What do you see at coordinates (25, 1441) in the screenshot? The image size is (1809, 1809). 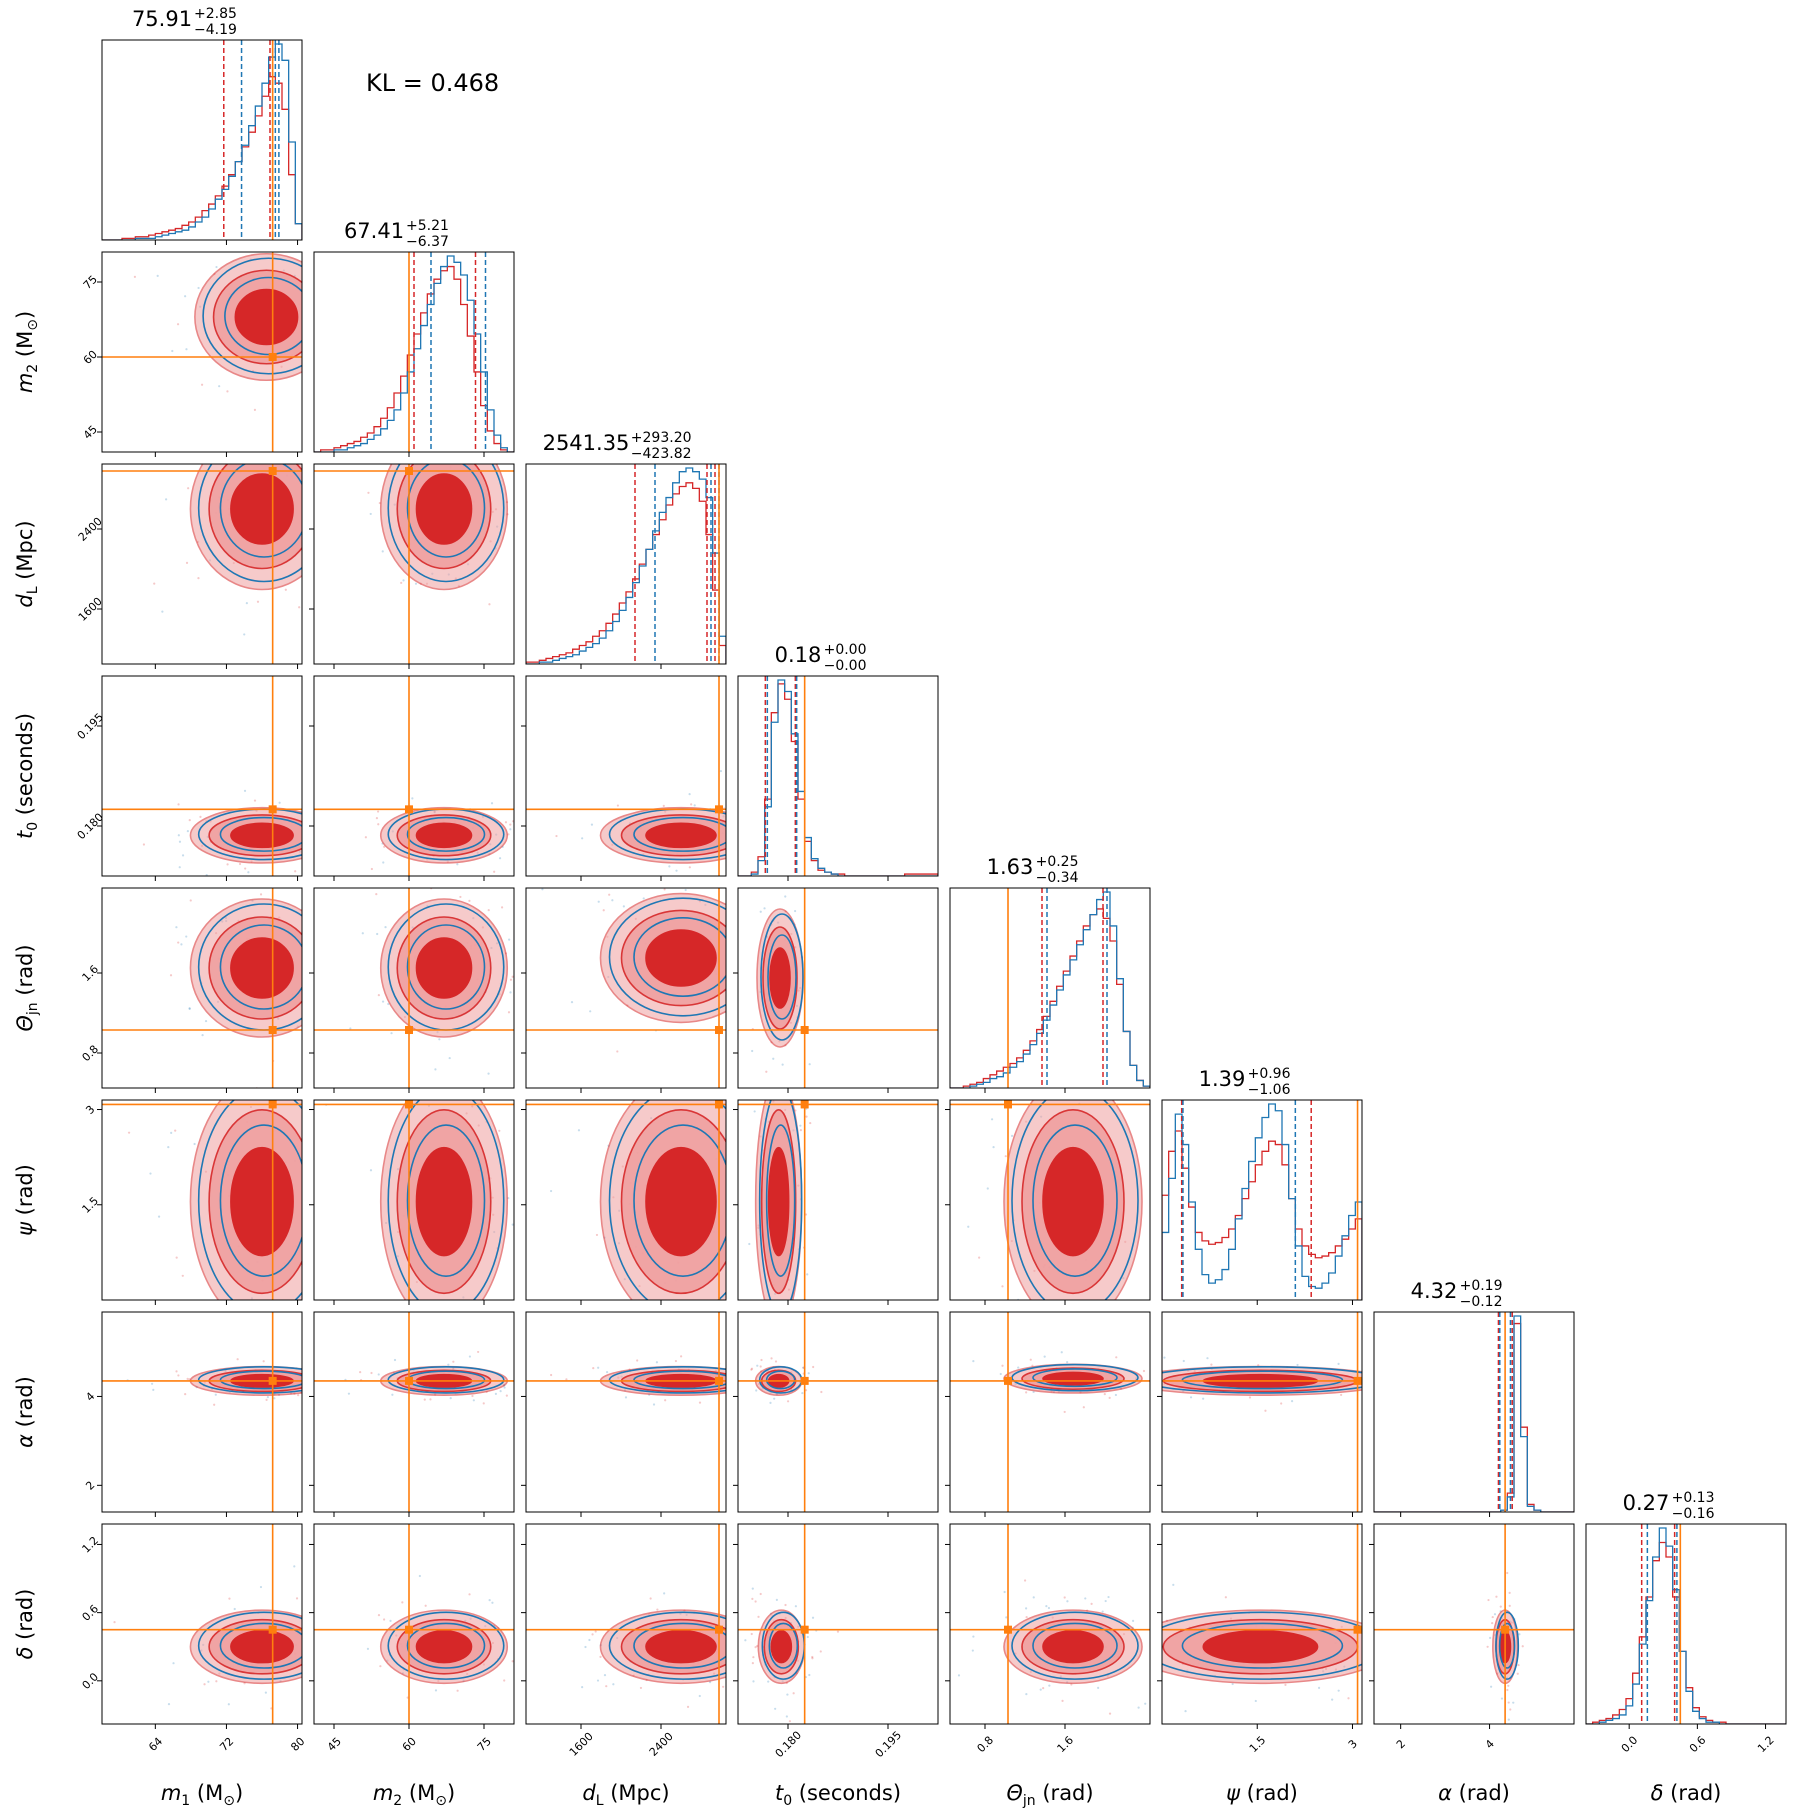 I see `axis-label-var: α` at bounding box center [25, 1441].